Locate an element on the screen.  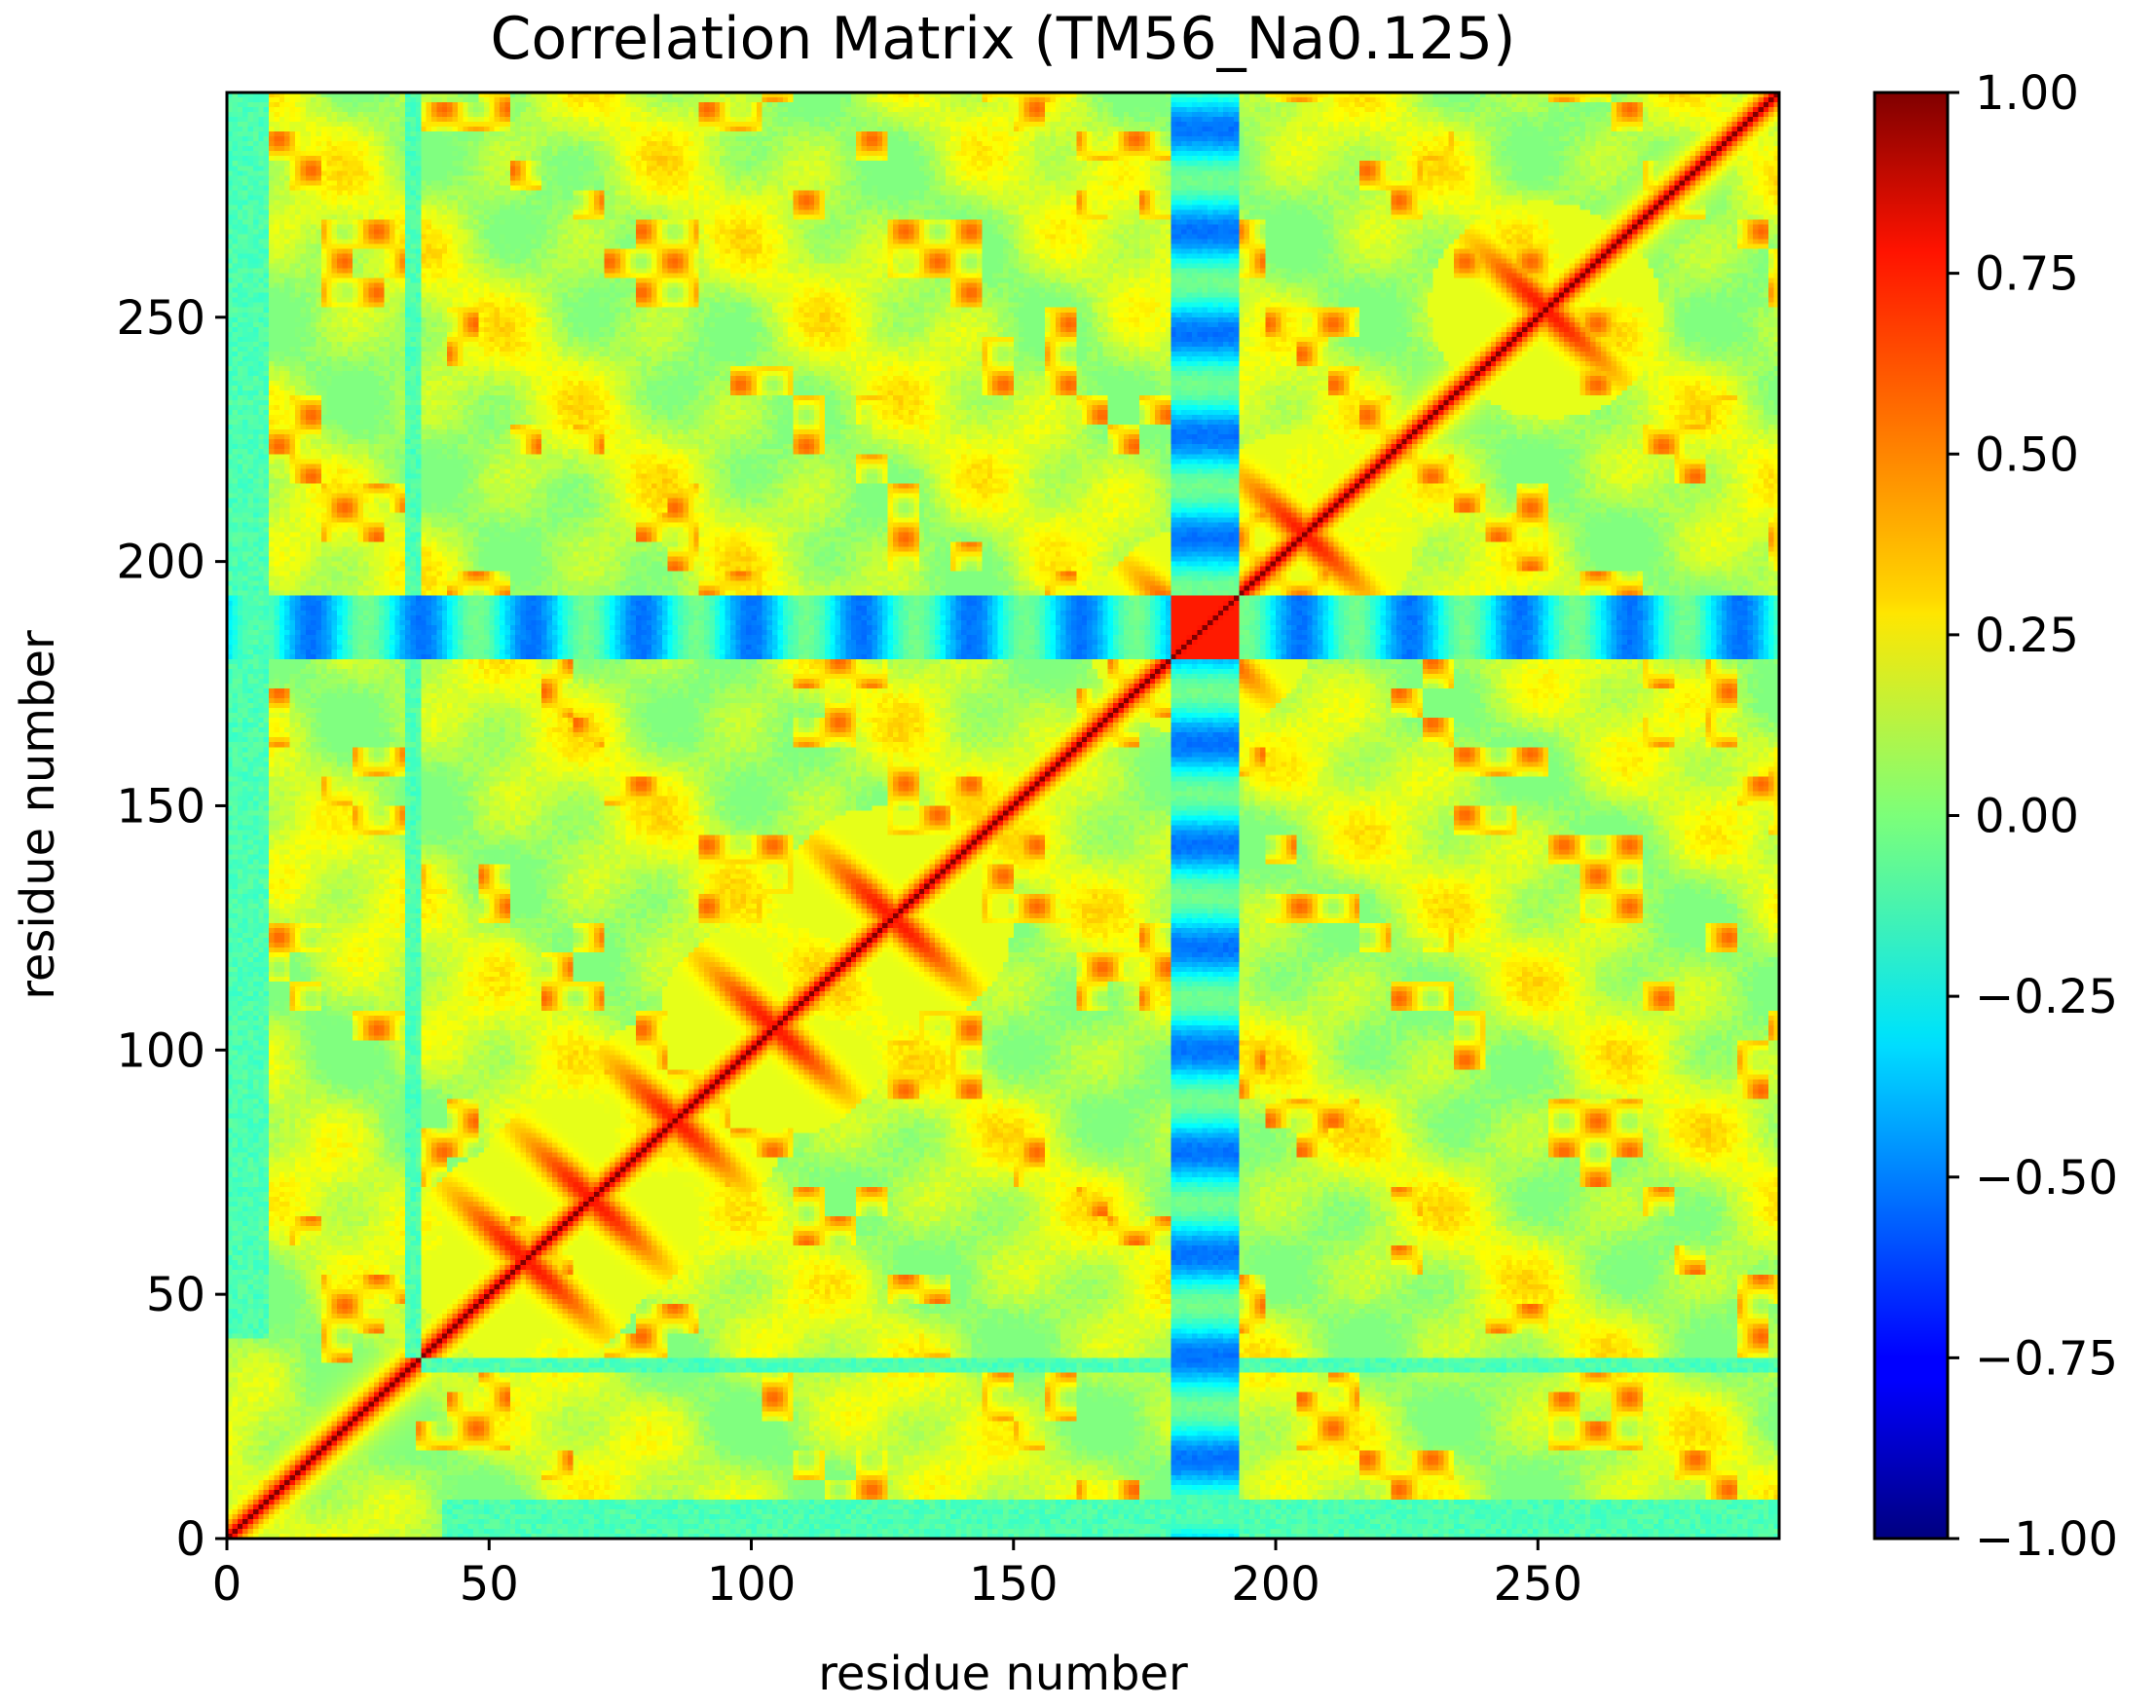
y-tick-label: 50 is located at coordinates (176, 1295).